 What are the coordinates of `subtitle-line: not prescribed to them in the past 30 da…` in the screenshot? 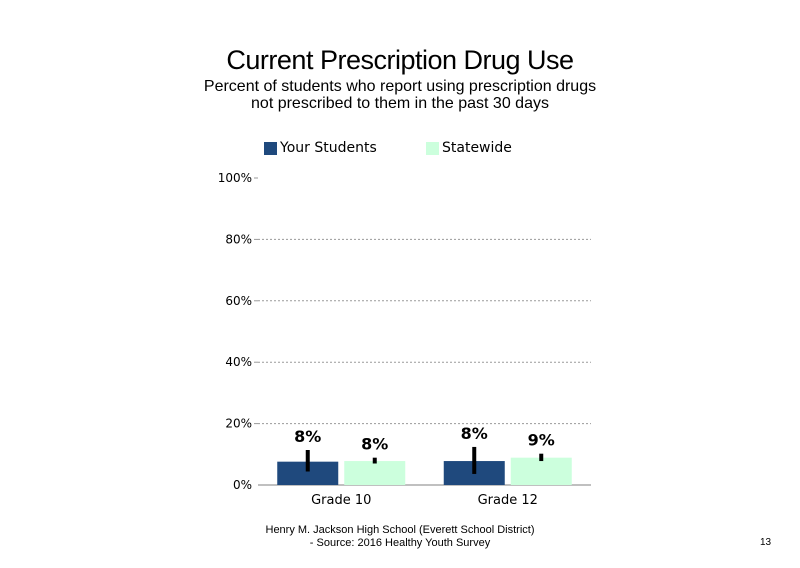 It's located at (400, 103).